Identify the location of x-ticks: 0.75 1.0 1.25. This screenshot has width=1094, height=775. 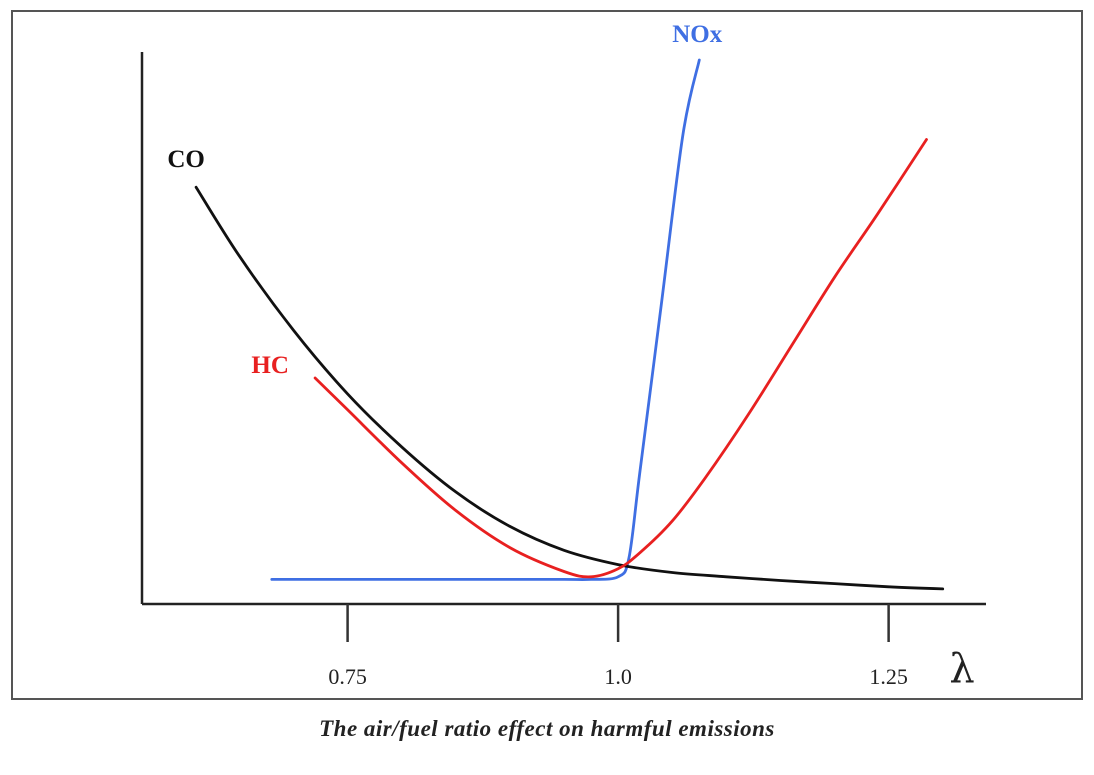
(618, 646).